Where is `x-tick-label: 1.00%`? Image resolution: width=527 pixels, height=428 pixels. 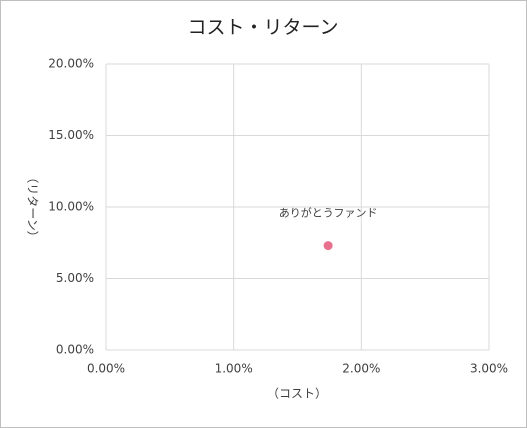
x-tick-label: 1.00% is located at coordinates (234, 369).